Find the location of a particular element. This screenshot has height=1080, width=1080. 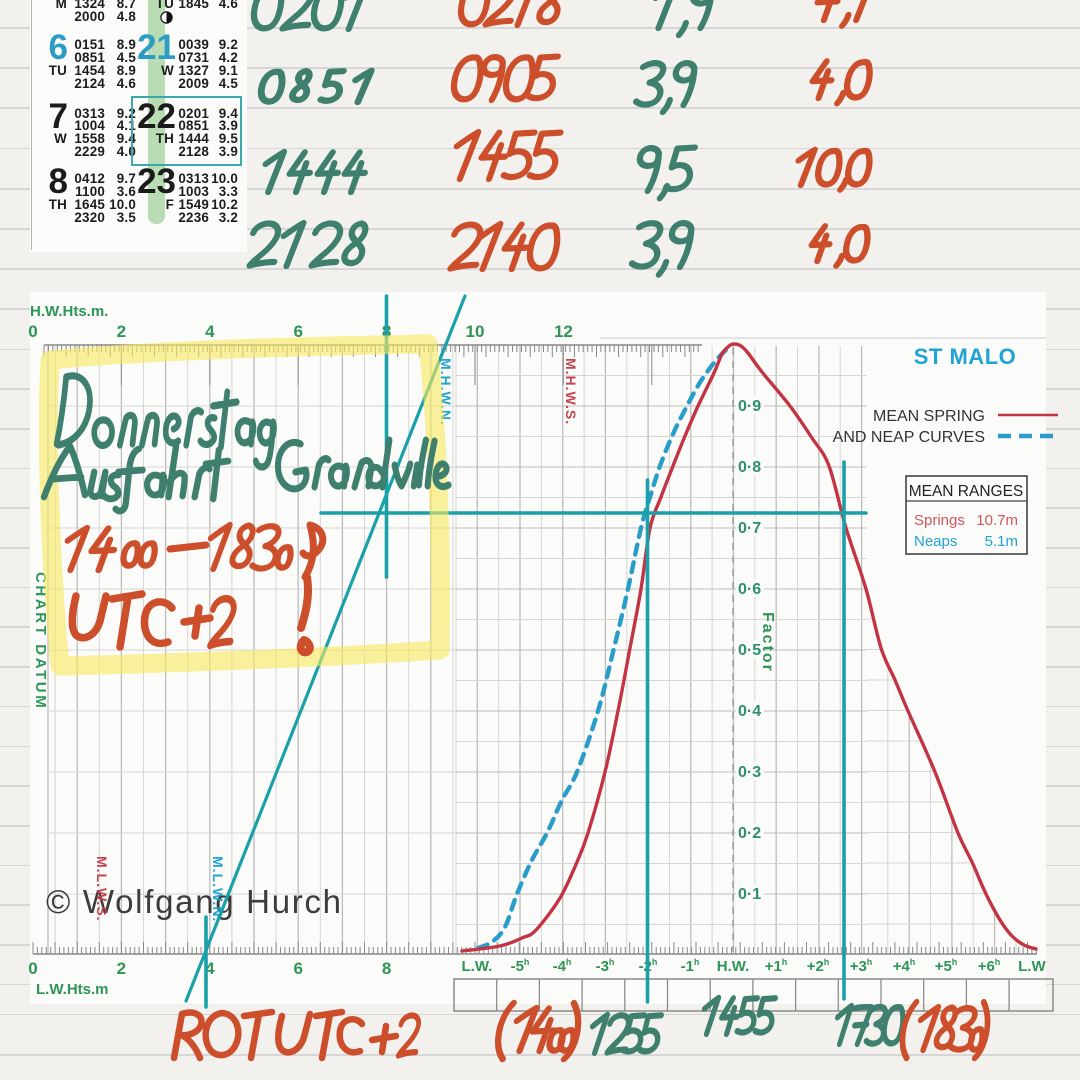

svg-text: M.H.W.S. is located at coordinates (571, 391).